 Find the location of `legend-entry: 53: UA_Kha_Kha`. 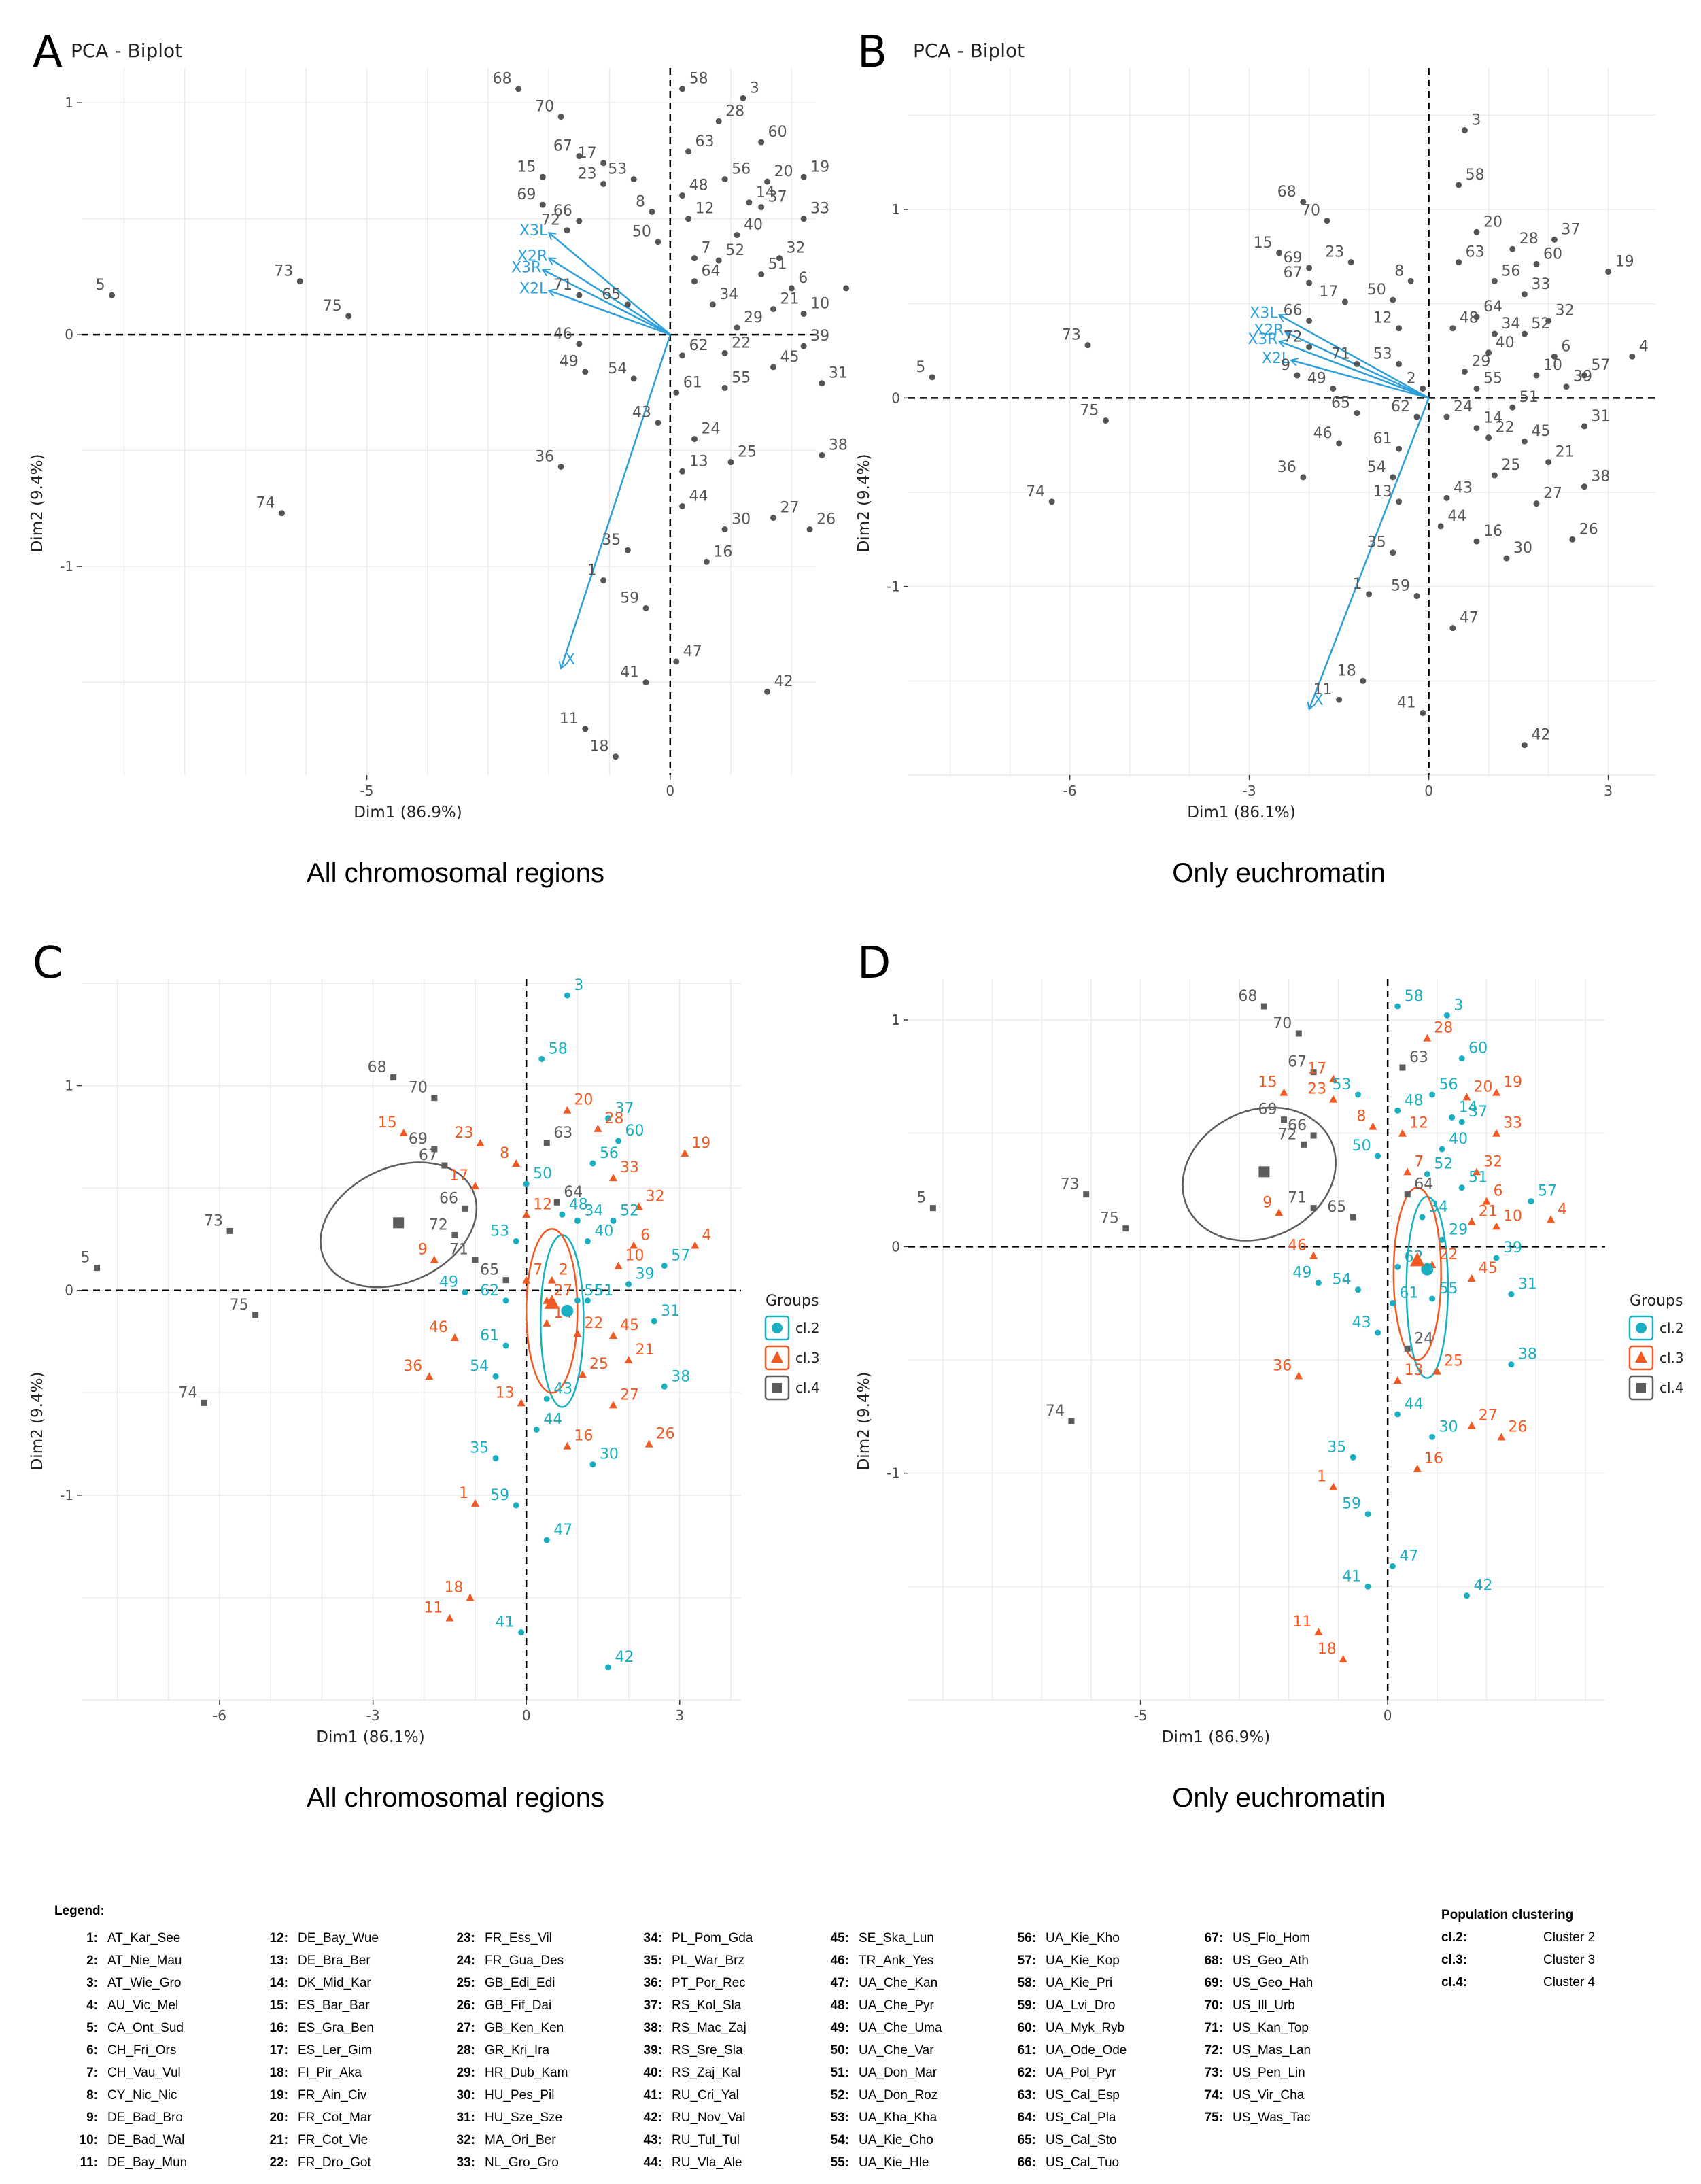

legend-entry: 53: UA_Kha_Kha is located at coordinates (874, 2118).